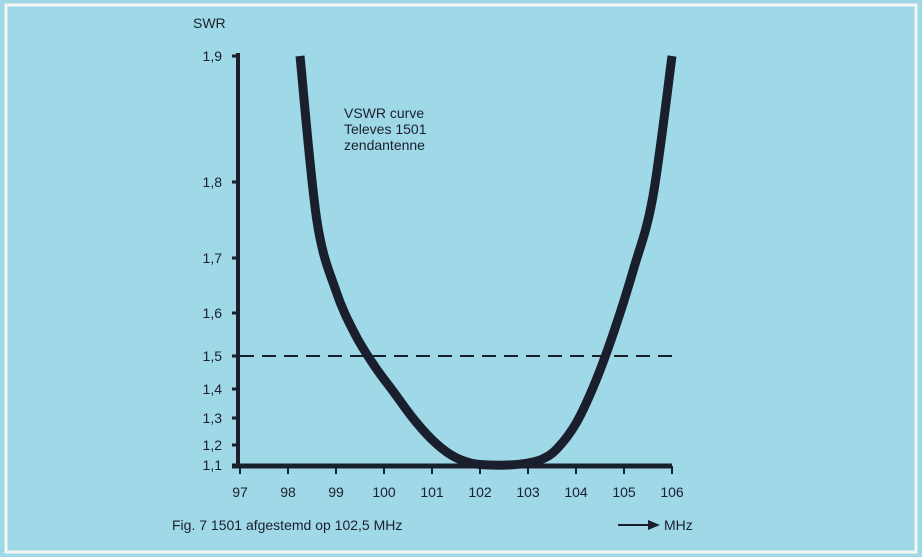  What do you see at coordinates (213, 258) in the screenshot?
I see `y-tick-label: 1,7` at bounding box center [213, 258].